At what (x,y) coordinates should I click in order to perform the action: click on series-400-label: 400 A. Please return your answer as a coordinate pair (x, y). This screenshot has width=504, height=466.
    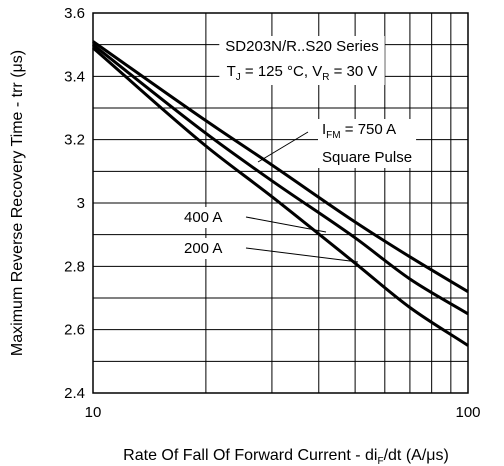
    Looking at the image, I should click on (203, 217).